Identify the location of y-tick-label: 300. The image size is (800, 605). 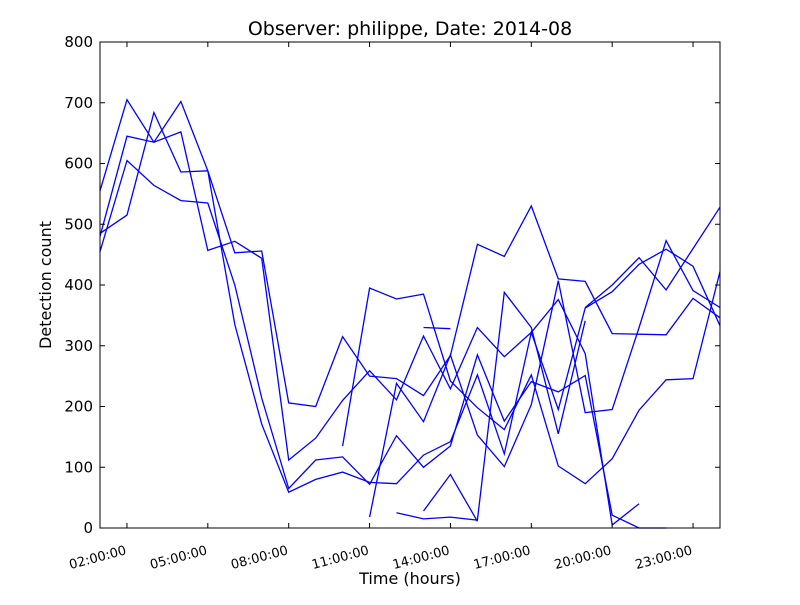
(78, 346).